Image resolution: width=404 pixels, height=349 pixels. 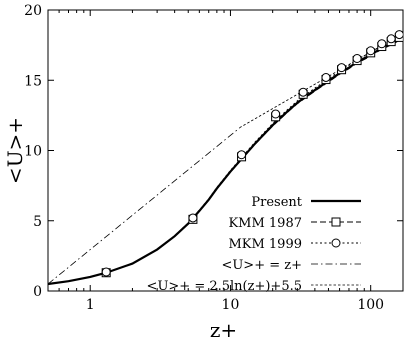 What do you see at coordinates (33, 152) in the screenshot?
I see `y-tick-label: 10` at bounding box center [33, 152].